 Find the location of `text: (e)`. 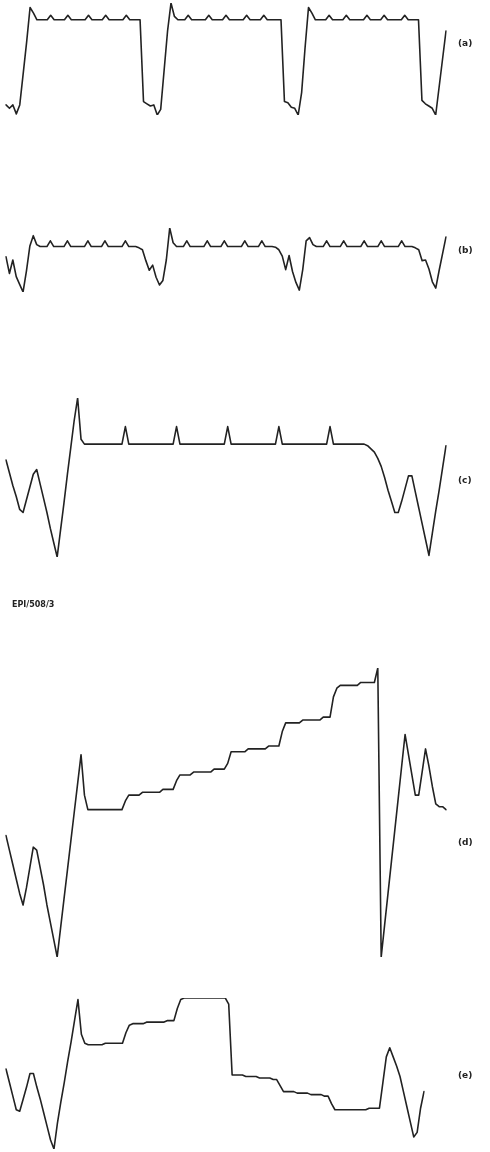

text: (e) is located at coordinates (465, 1075).